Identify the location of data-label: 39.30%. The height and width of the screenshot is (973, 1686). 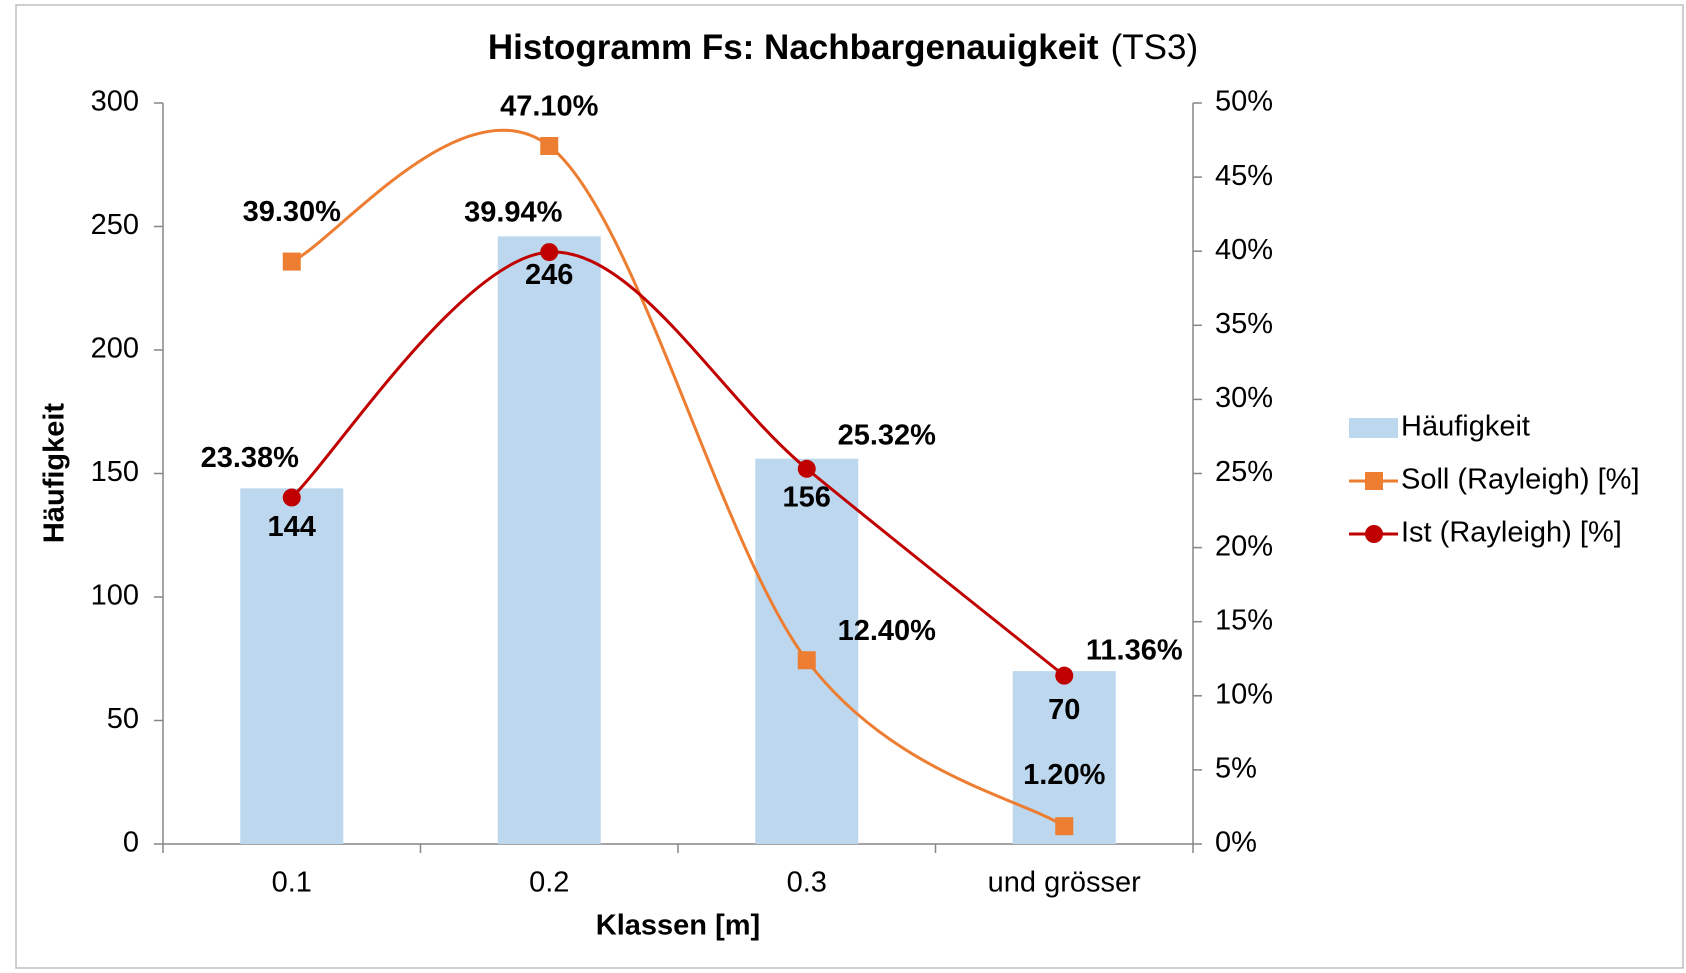
(292, 212).